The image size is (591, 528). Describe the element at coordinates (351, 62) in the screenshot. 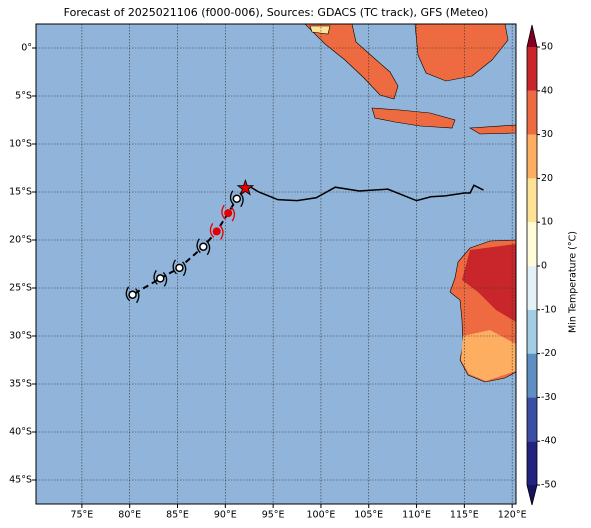

I see `sumatra` at that location.